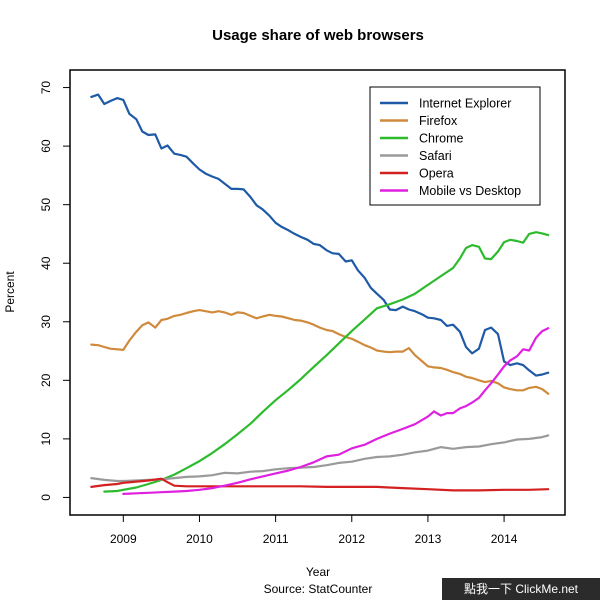  I want to click on legend-label: Opera, so click(436, 174).